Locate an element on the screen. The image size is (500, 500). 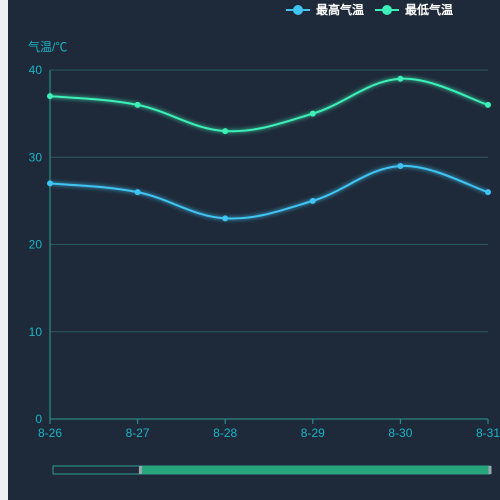
zoom-selected-range is located at coordinates (315, 470).